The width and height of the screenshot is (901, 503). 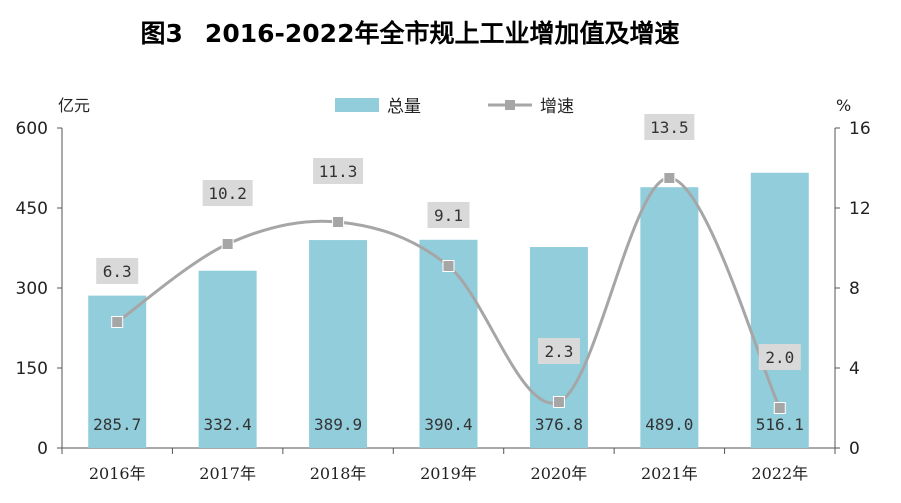 What do you see at coordinates (860, 209) in the screenshot?
I see `right-tick-label: 12` at bounding box center [860, 209].